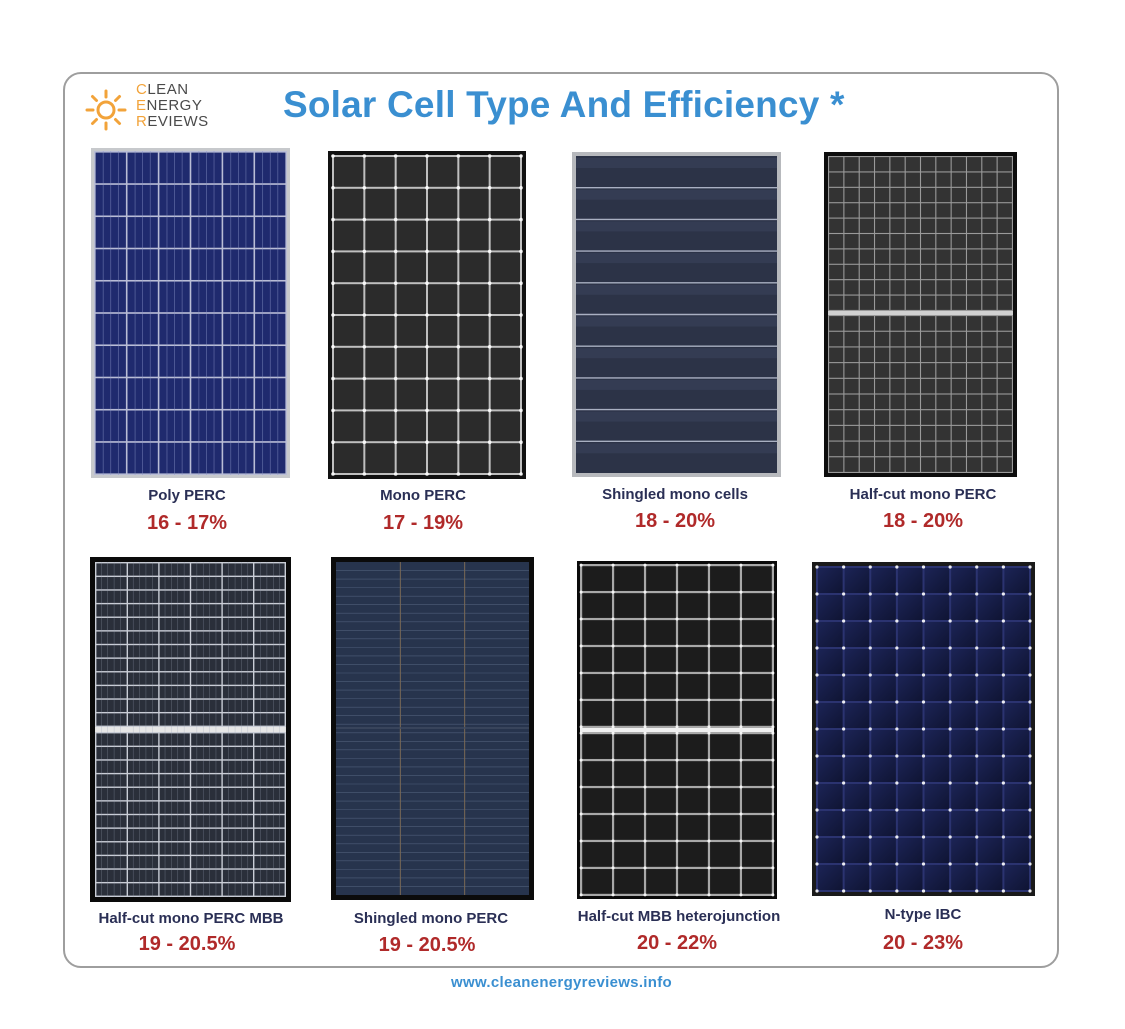 The image size is (1125, 1029). I want to click on panel-efficiency: 16 - 17%, so click(187, 523).